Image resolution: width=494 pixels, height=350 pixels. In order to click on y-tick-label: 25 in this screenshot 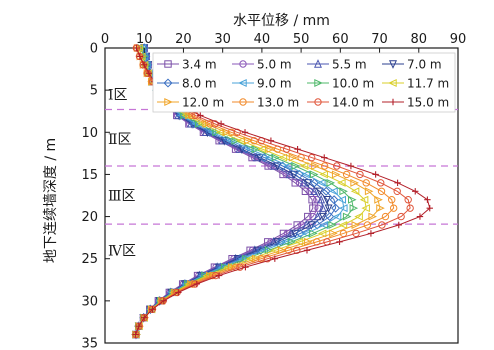, I will do `click(89, 259)`.